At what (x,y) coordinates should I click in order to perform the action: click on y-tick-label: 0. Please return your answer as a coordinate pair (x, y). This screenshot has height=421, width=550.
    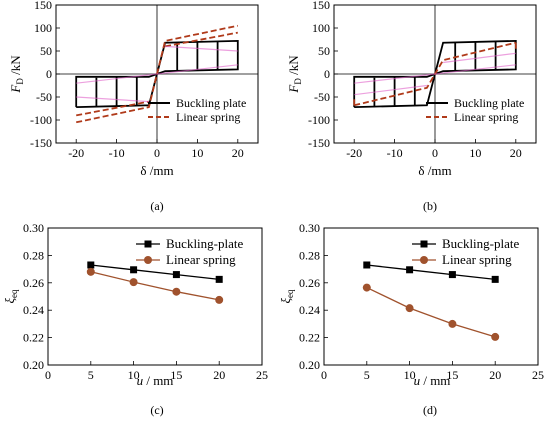
    Looking at the image, I should click on (327, 74).